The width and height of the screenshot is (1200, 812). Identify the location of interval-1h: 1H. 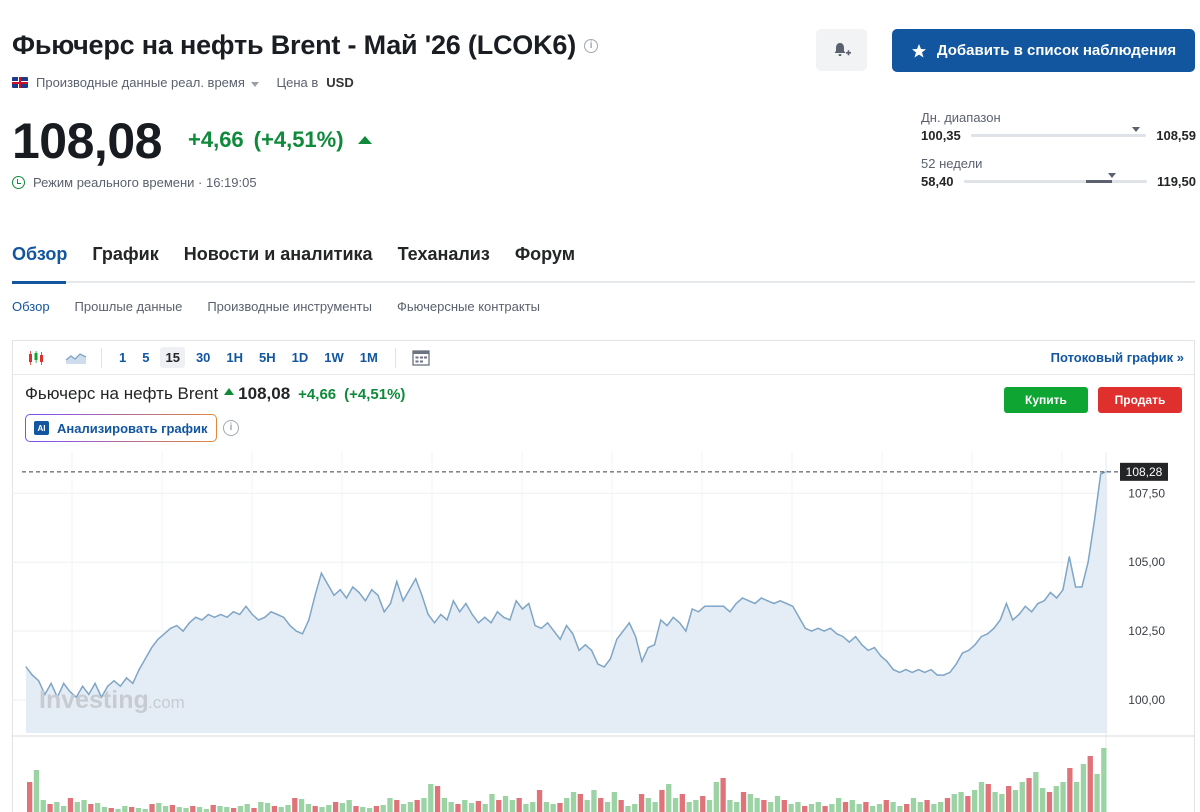
(235, 357).